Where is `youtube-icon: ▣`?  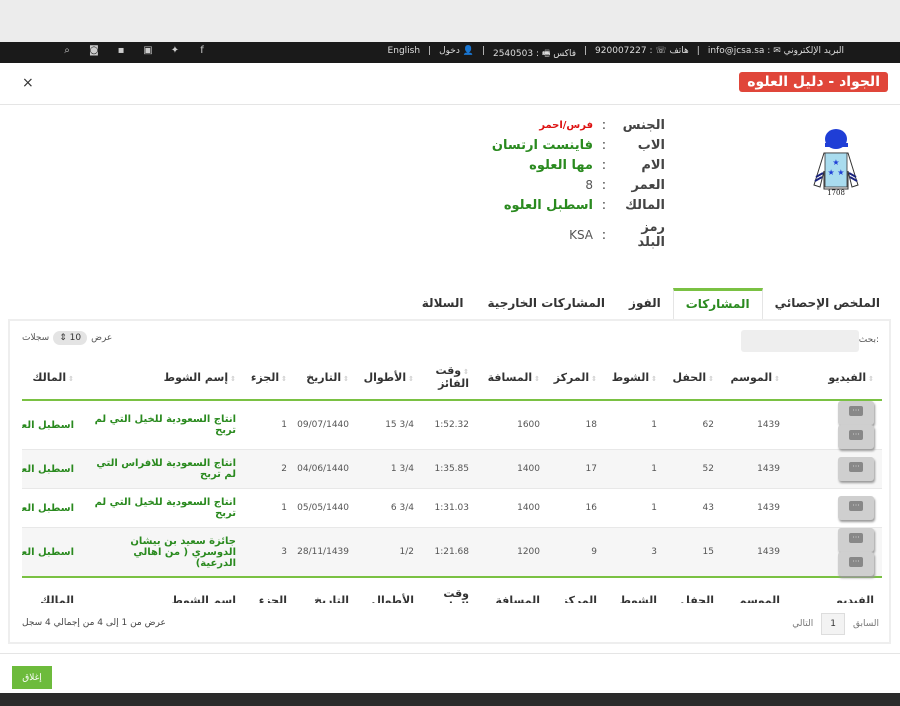 youtube-icon: ▣ is located at coordinates (148, 50).